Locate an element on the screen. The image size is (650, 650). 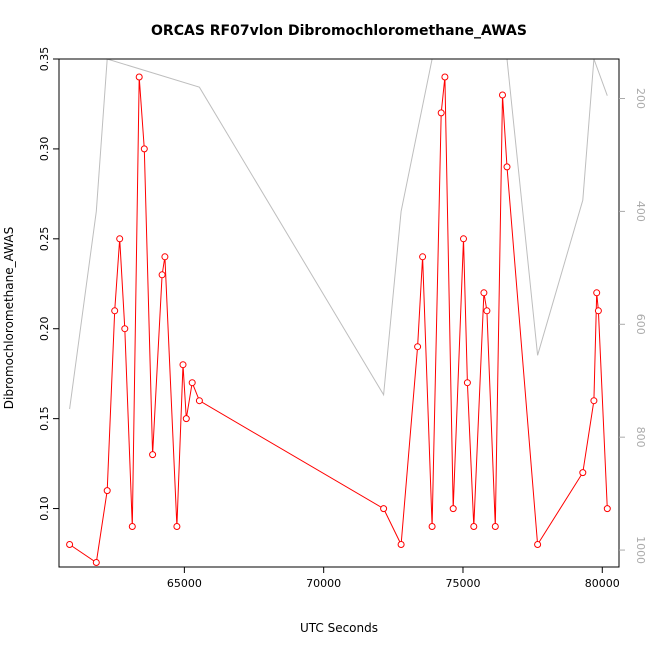
x-tick-label: 65000 is located at coordinates (184, 583).